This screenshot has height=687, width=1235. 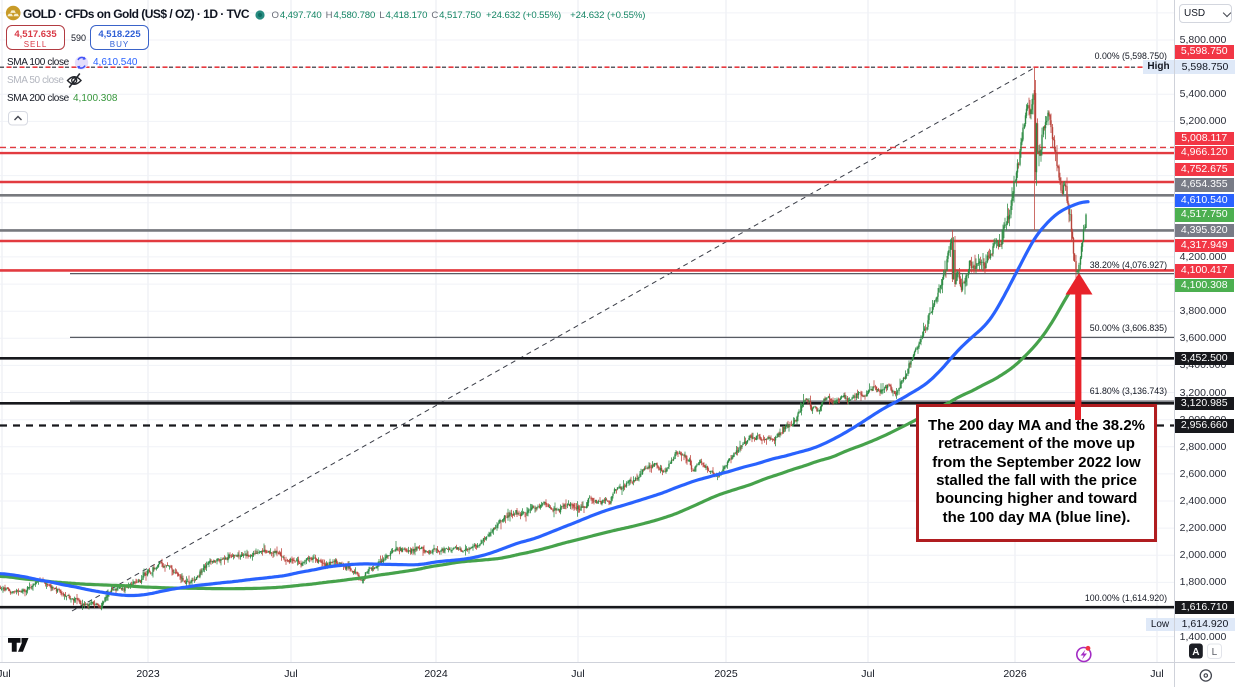 What do you see at coordinates (1215, 652) in the screenshot?
I see `svg-text: L` at bounding box center [1215, 652].